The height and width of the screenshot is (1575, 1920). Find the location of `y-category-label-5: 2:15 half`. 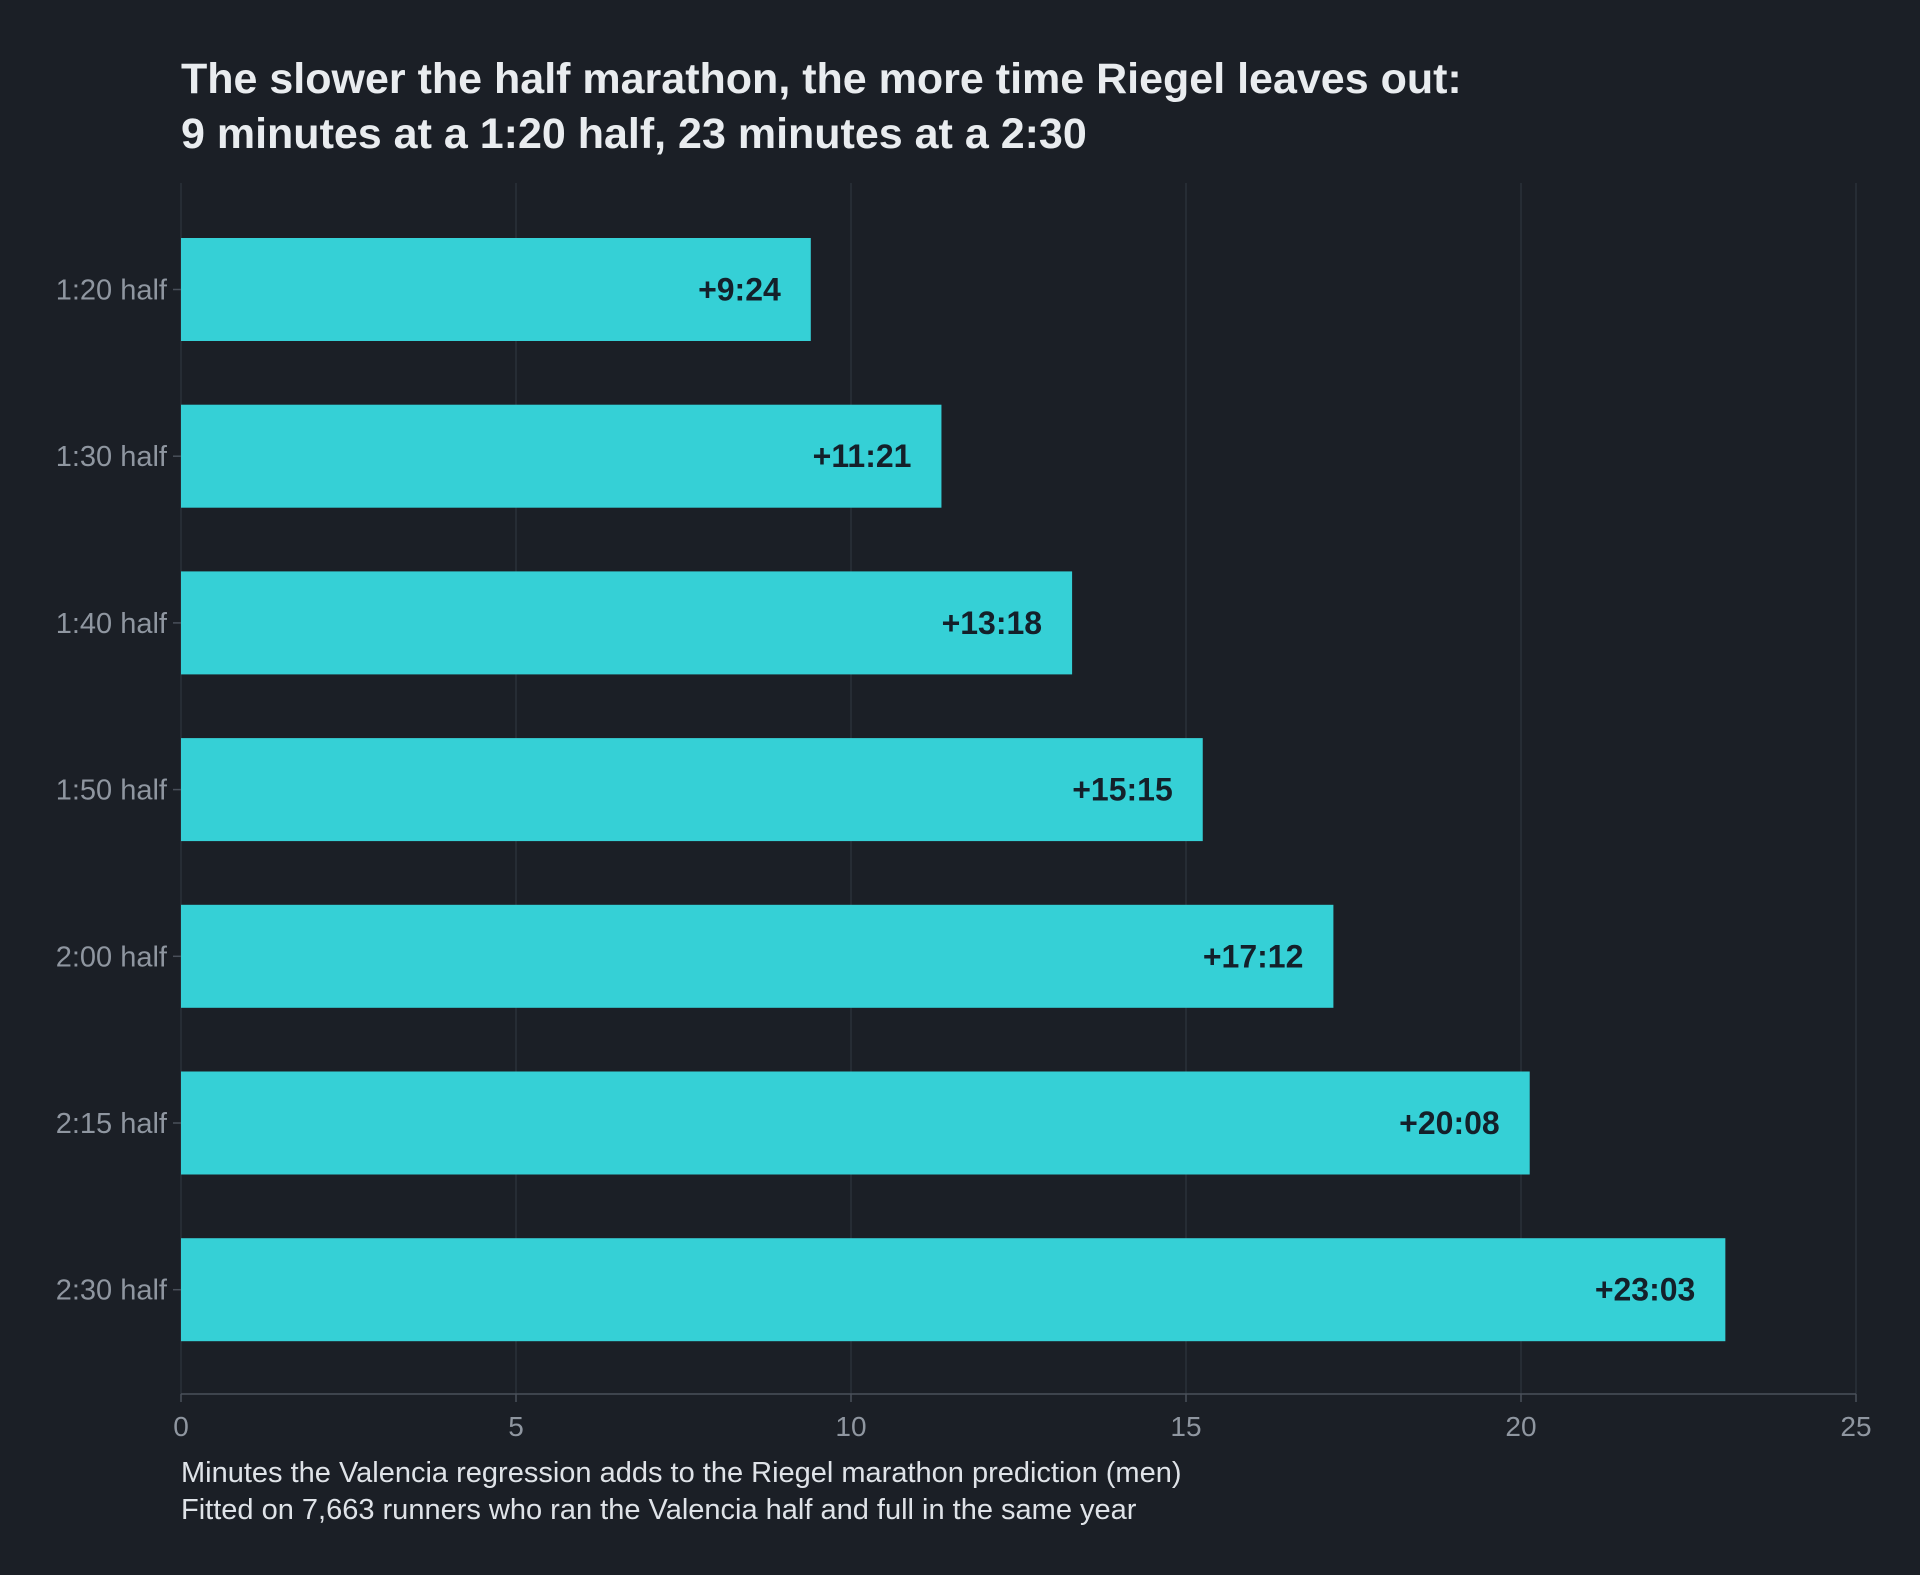

y-category-label-5: 2:15 half is located at coordinates (112, 1124).